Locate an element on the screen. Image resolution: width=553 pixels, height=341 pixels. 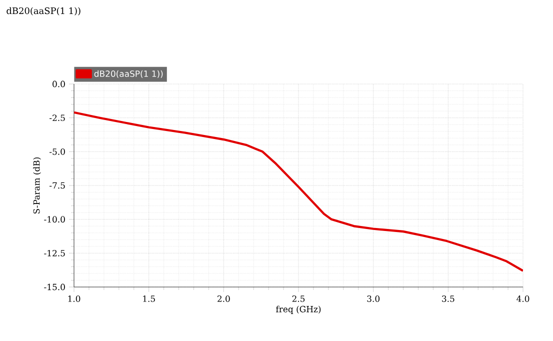
x-axis-title: freq (GHz) is located at coordinates (298, 310).